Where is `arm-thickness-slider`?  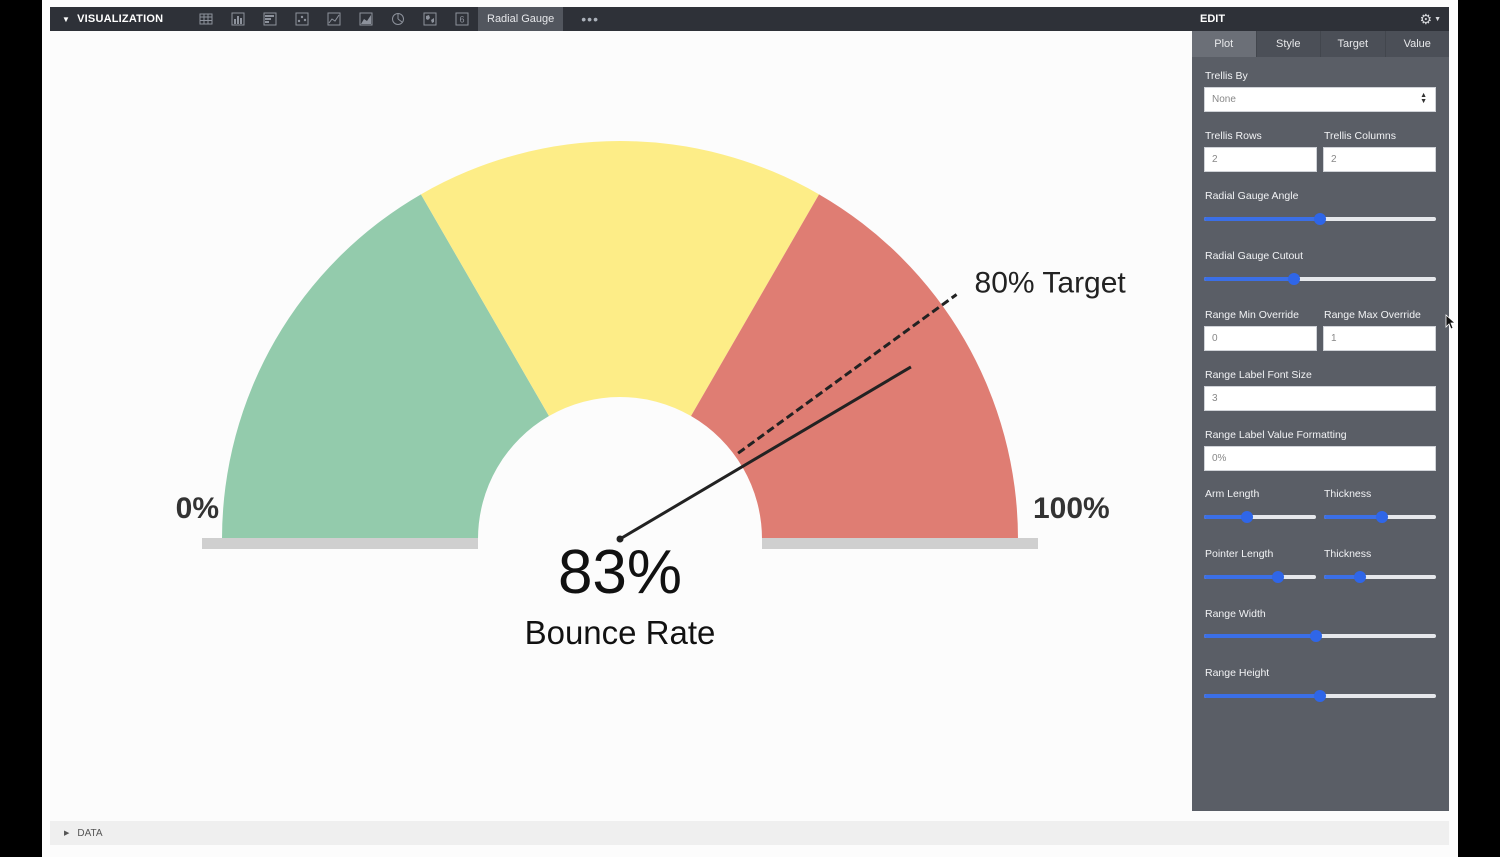 arm-thickness-slider is located at coordinates (1380, 517).